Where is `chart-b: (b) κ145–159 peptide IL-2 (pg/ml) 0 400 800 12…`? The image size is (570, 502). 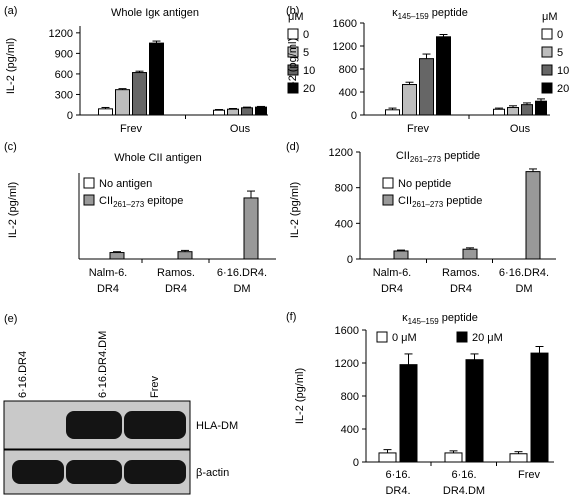 chart-b: (b) κ145–159 peptide IL-2 (pg/ml) 0 400 800 12… is located at coordinates (427, 70).